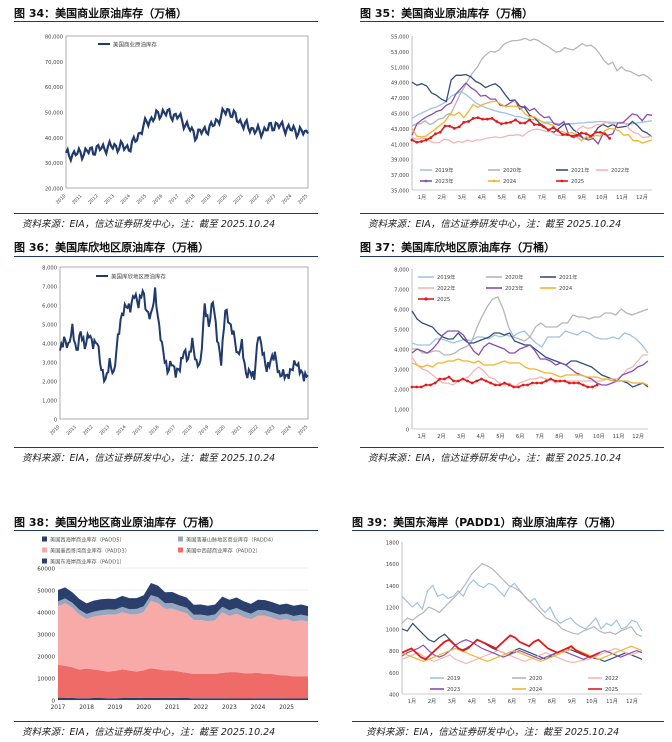  I want to click on legend-label: 美国中西部商业库存（PADD2）, so click(223, 551).